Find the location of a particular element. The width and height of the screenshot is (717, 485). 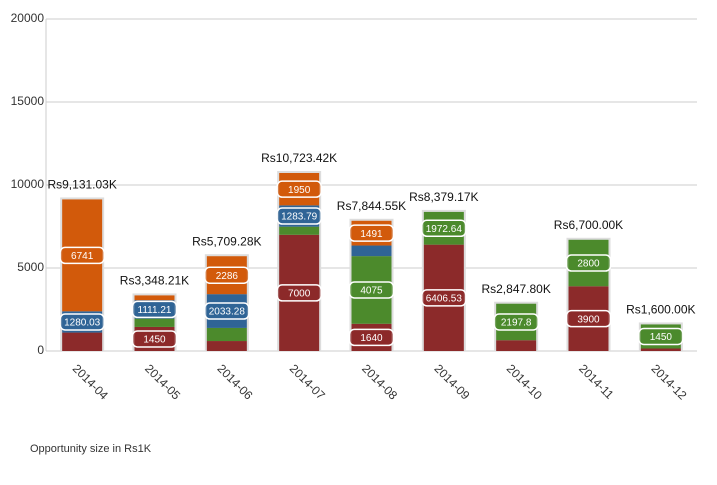

data-label: 3900 is located at coordinates (588, 318).